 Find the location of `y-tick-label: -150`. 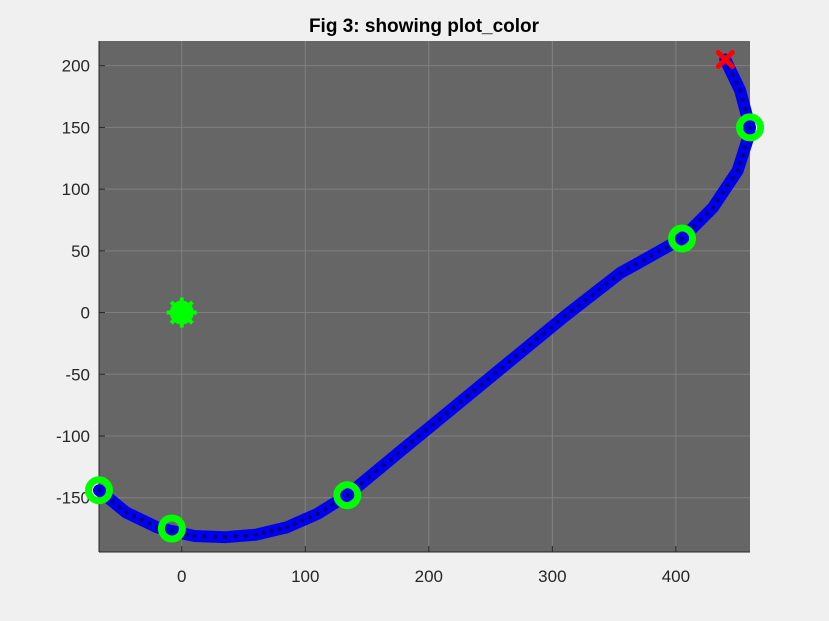

y-tick-label: -150 is located at coordinates (73, 498).